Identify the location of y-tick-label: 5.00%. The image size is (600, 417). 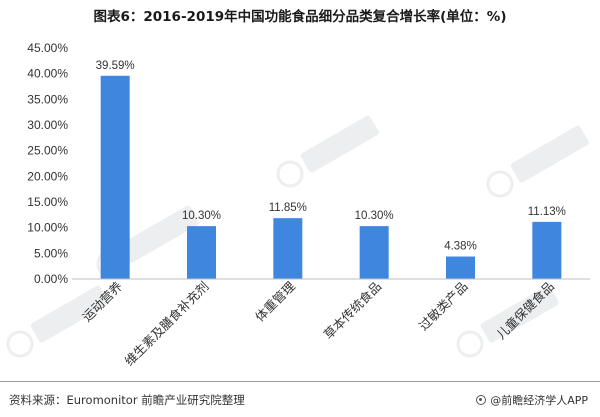
(51, 253).